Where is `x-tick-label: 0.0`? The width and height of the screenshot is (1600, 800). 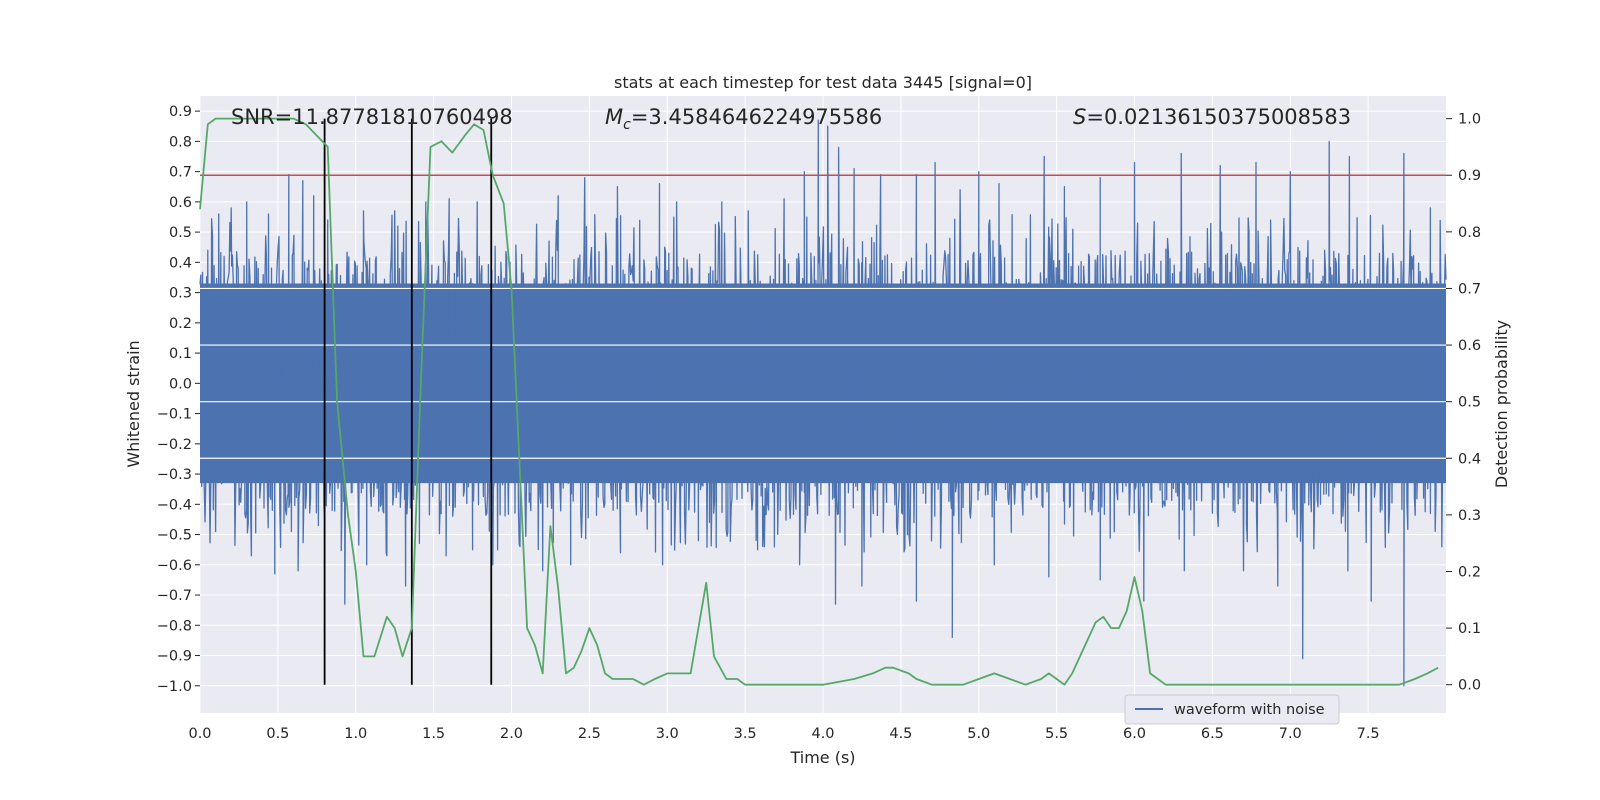 x-tick-label: 0.0 is located at coordinates (199, 734).